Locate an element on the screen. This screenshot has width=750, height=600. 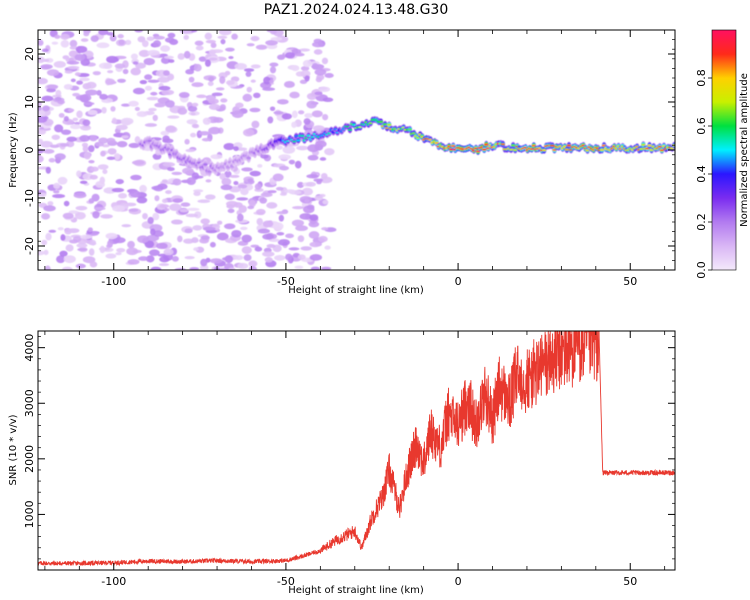
colorbar-tick-label: 0.8 is located at coordinates (701, 78).